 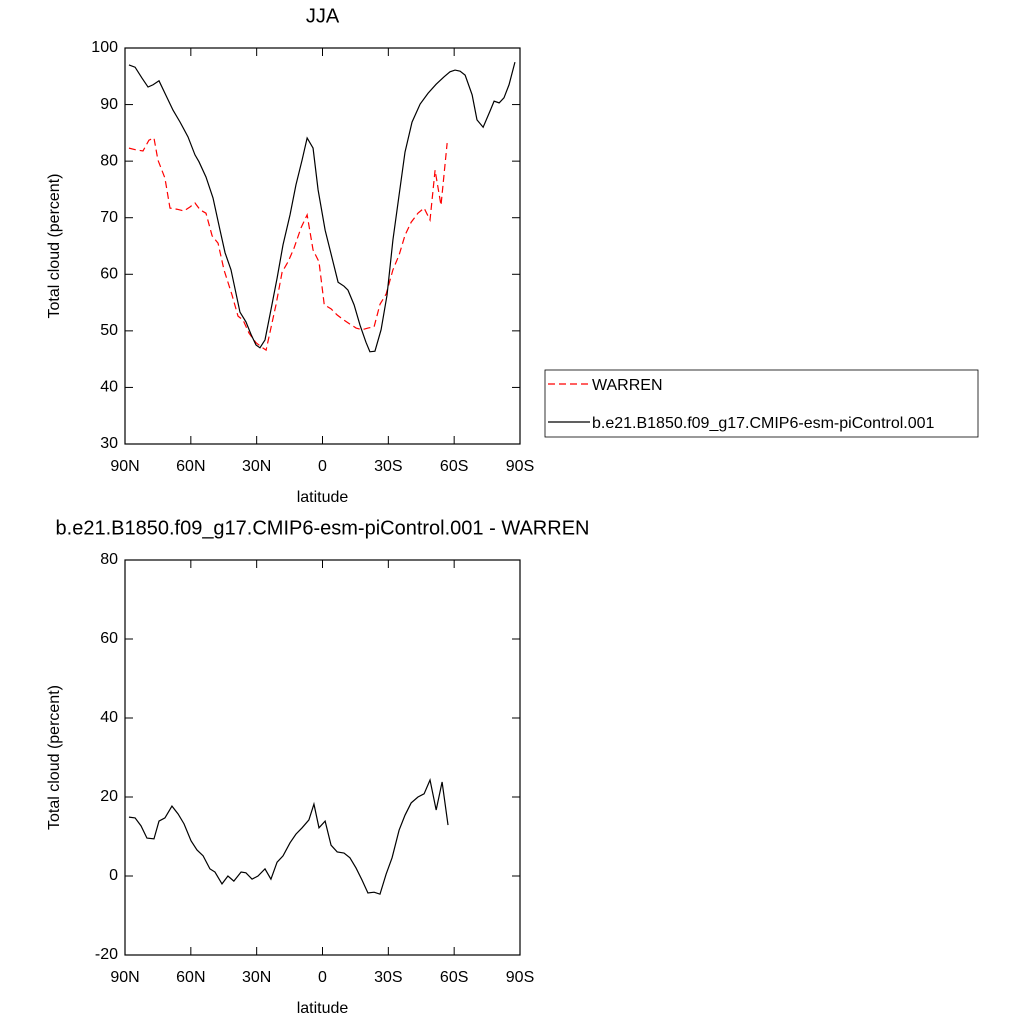 What do you see at coordinates (323, 16) in the screenshot?
I see `chart-title: JJA` at bounding box center [323, 16].